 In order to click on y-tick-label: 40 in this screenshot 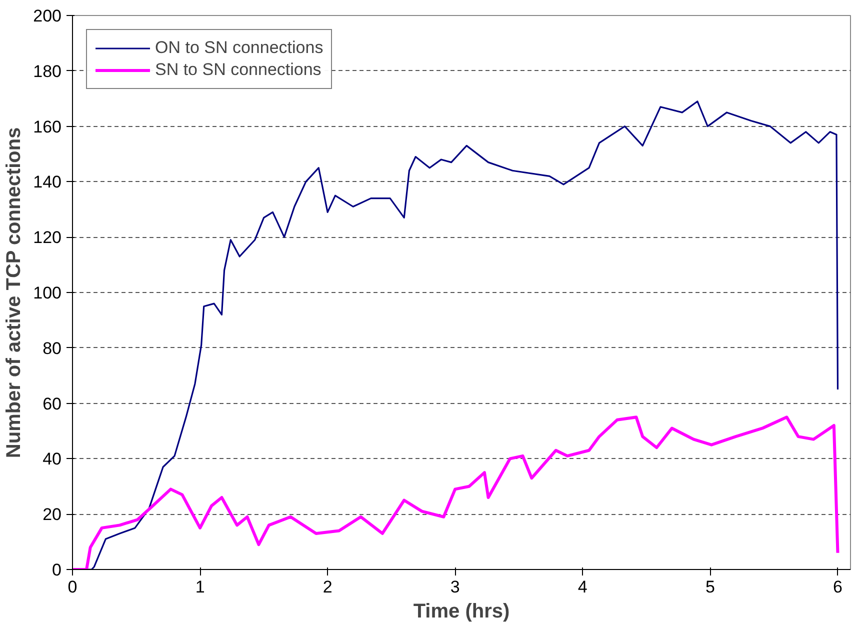, I will do `click(52, 459)`.